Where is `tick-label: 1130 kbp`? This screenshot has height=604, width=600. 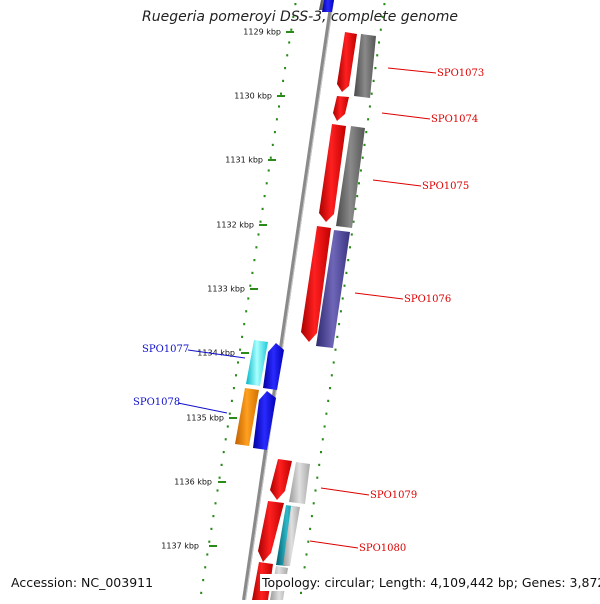
tick-label: 1130 kbp is located at coordinates (253, 96).